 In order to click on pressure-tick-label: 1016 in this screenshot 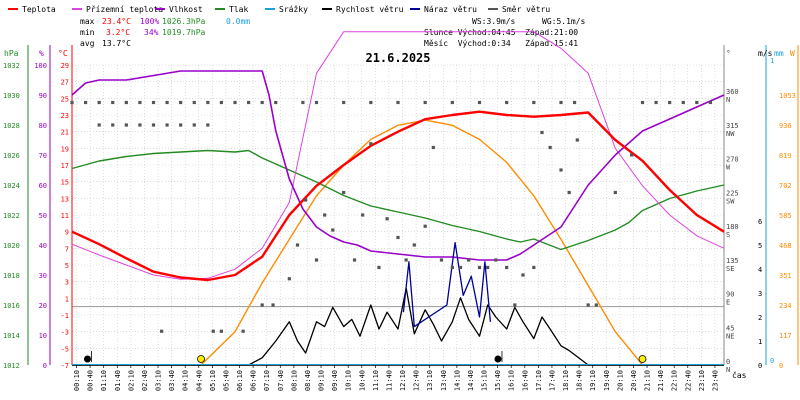, I will do `click(11, 306)`.